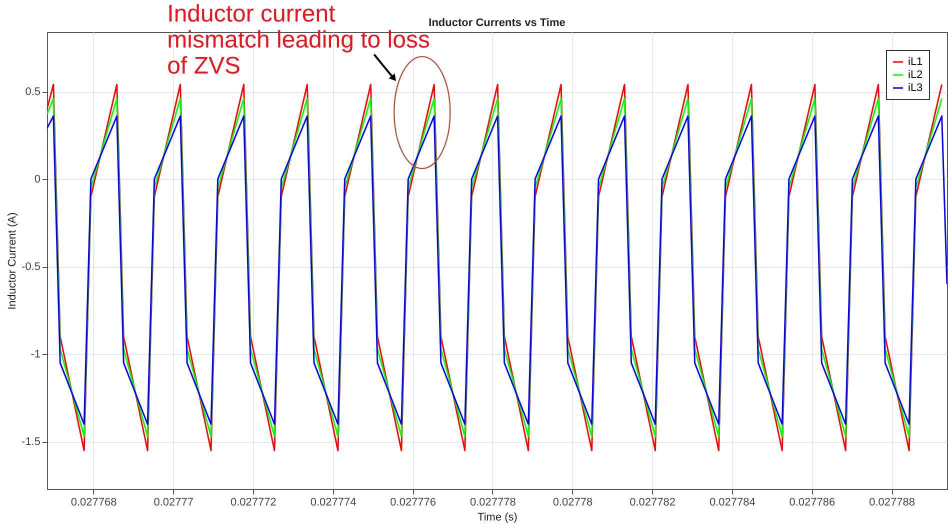  Describe the element at coordinates (333, 502) in the screenshot. I see `x-tick-label: 0.027774` at that location.